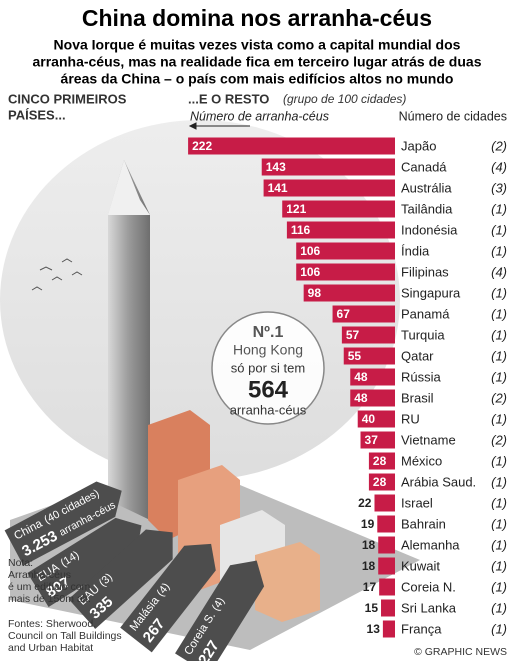 This screenshot has width=515, height=661. I want to click on category-label: Japão, so click(418, 145).